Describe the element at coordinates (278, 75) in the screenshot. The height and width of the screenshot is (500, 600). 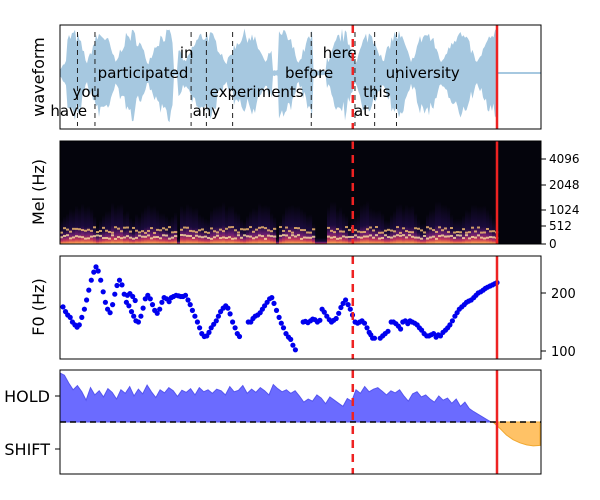
I see `waveform-envelope` at that location.